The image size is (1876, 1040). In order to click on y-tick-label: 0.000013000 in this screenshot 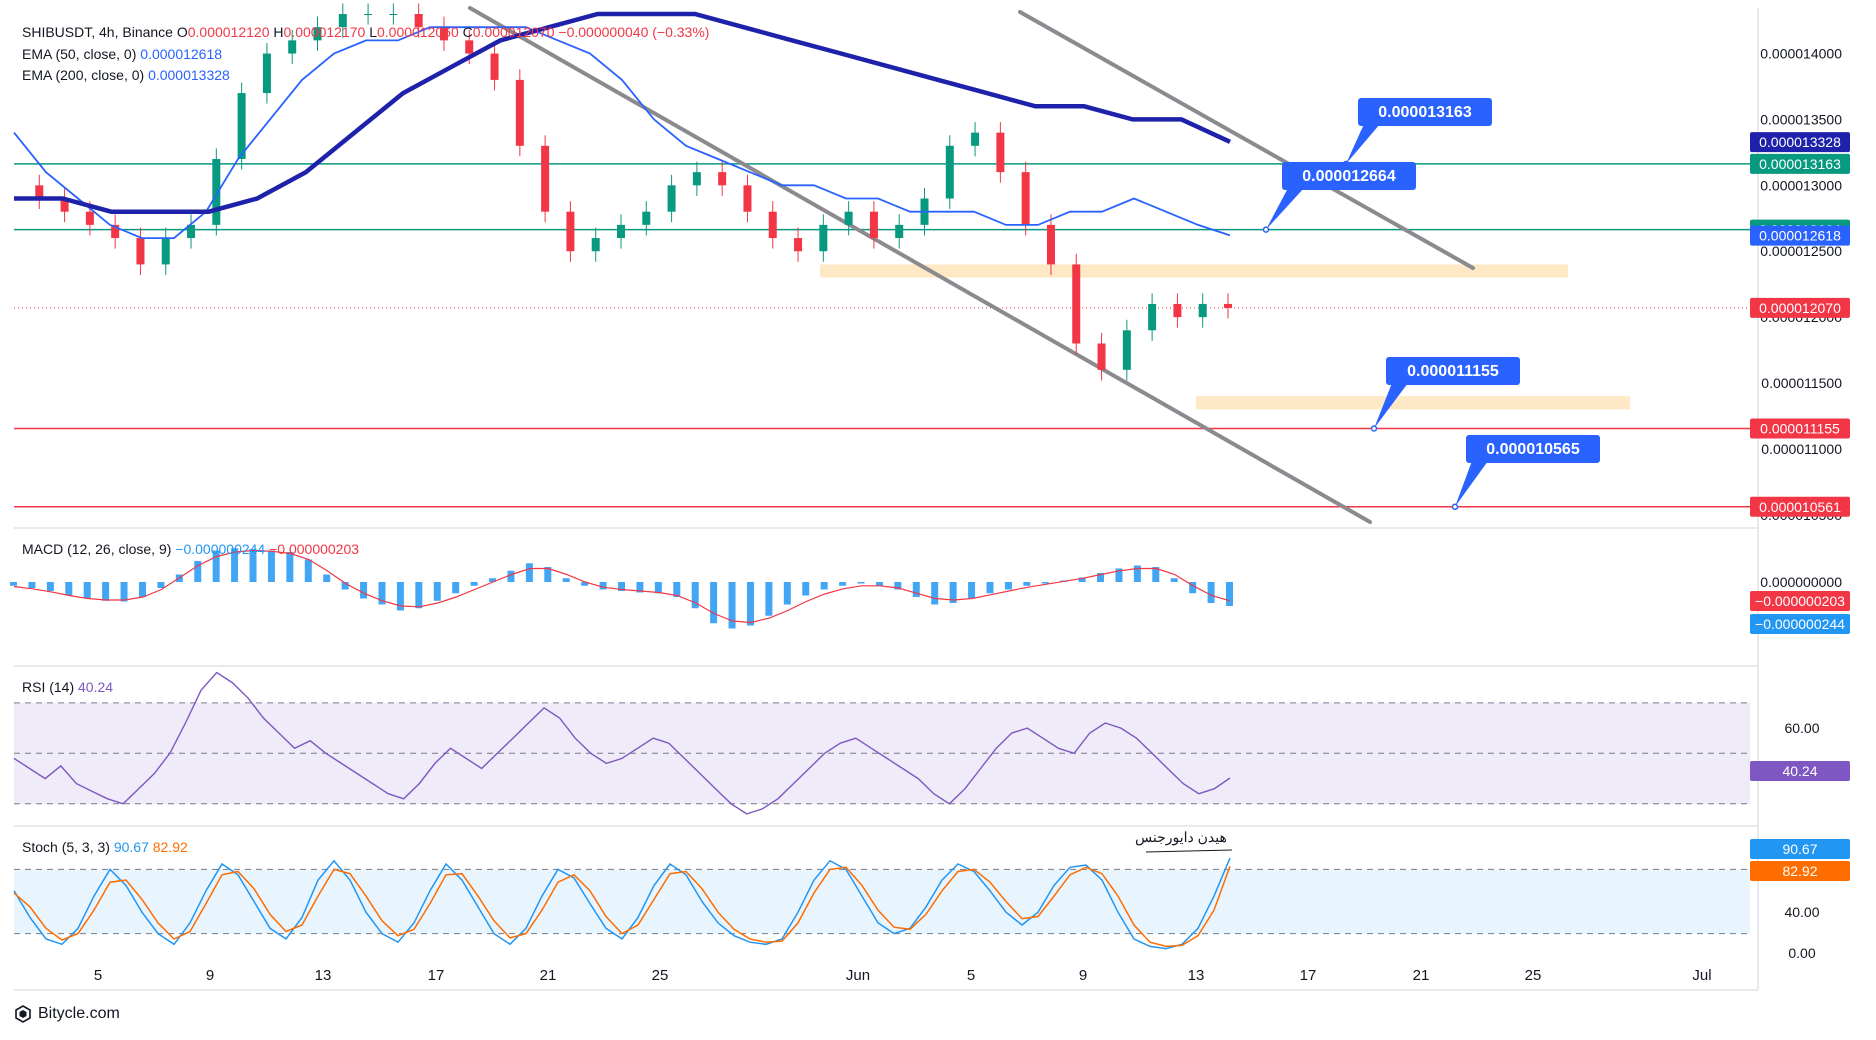, I will do `click(1801, 185)`.